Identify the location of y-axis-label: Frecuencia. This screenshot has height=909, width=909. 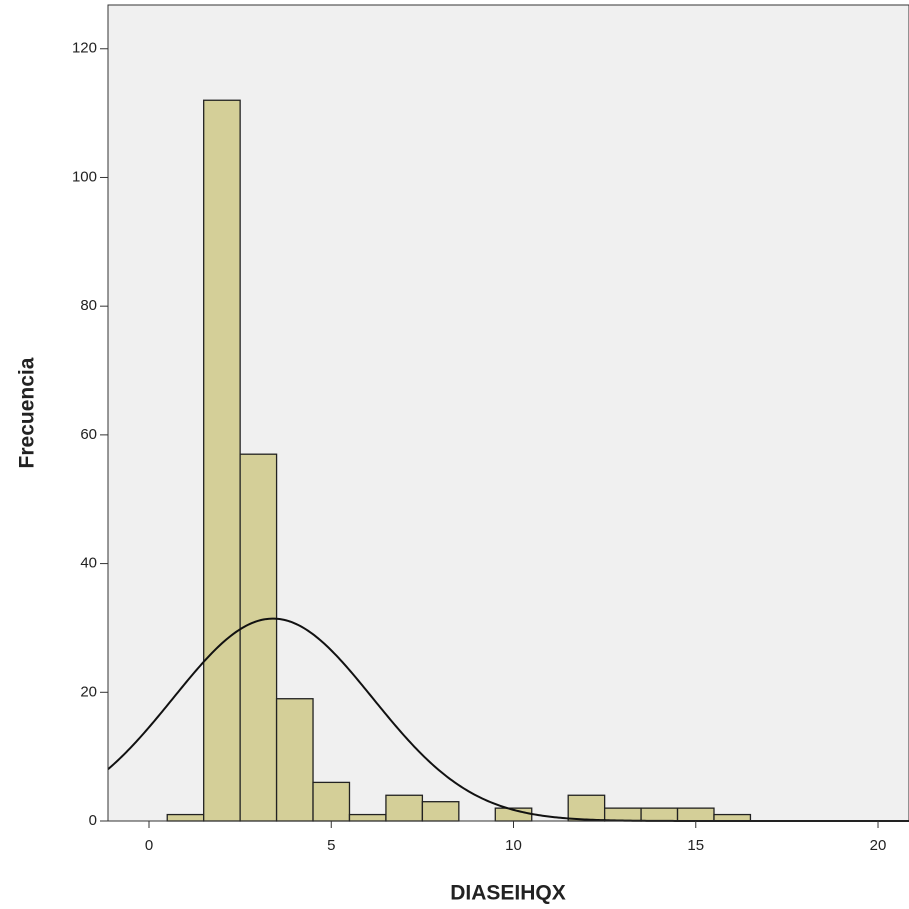
(27, 412).